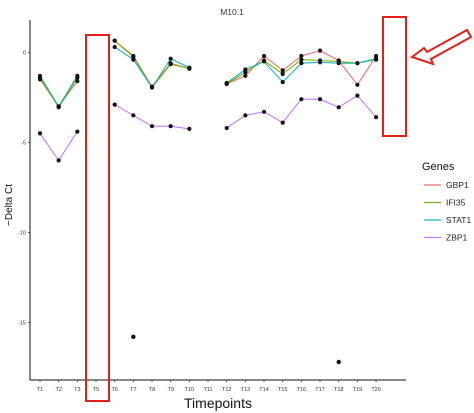 The width and height of the screenshot is (474, 413). Describe the element at coordinates (133, 390) in the screenshot. I see `x-tick-label: T7` at that location.